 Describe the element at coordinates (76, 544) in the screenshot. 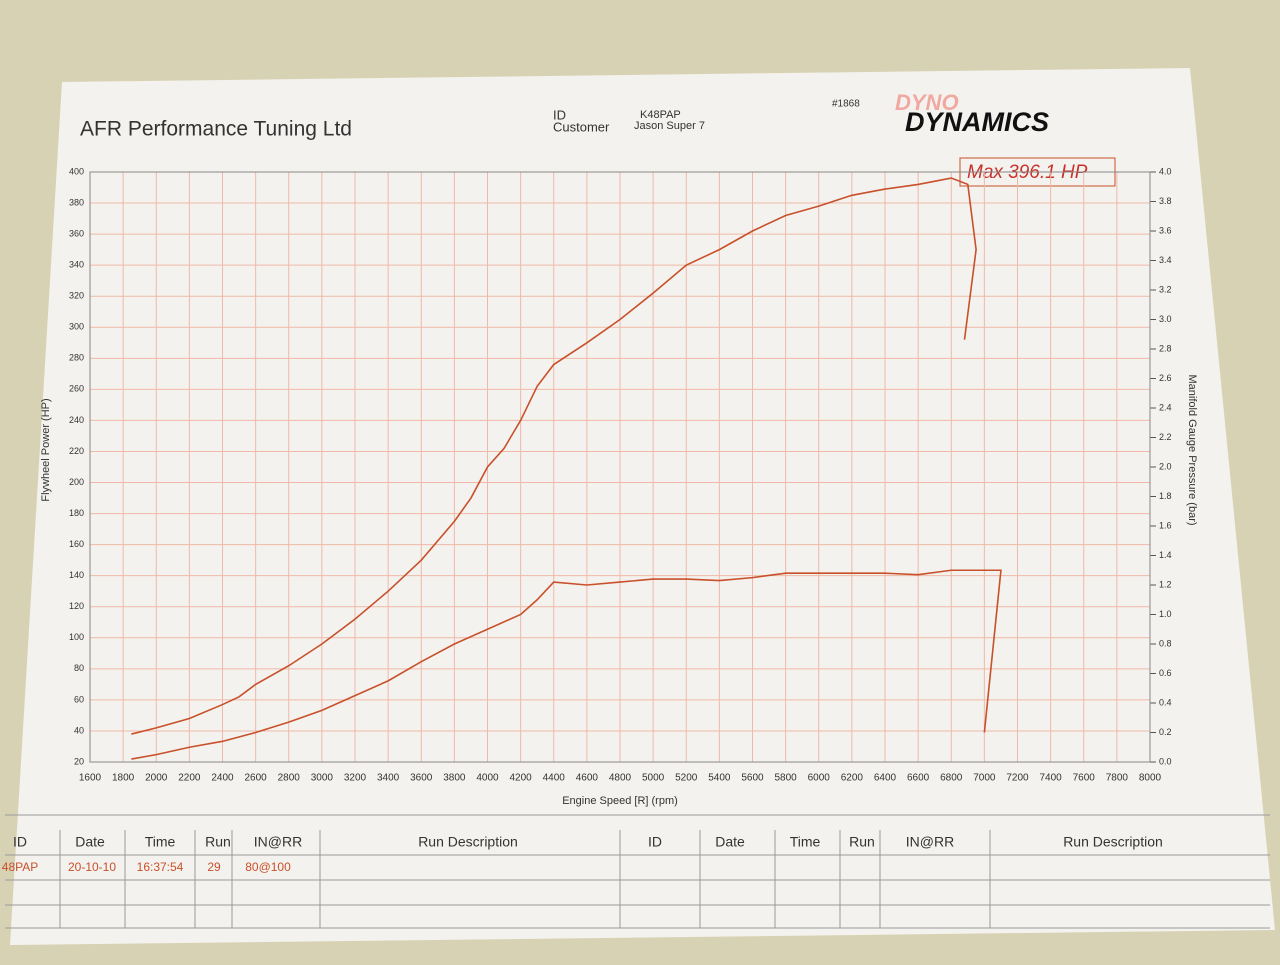

I see `y-tick-label: 160` at that location.